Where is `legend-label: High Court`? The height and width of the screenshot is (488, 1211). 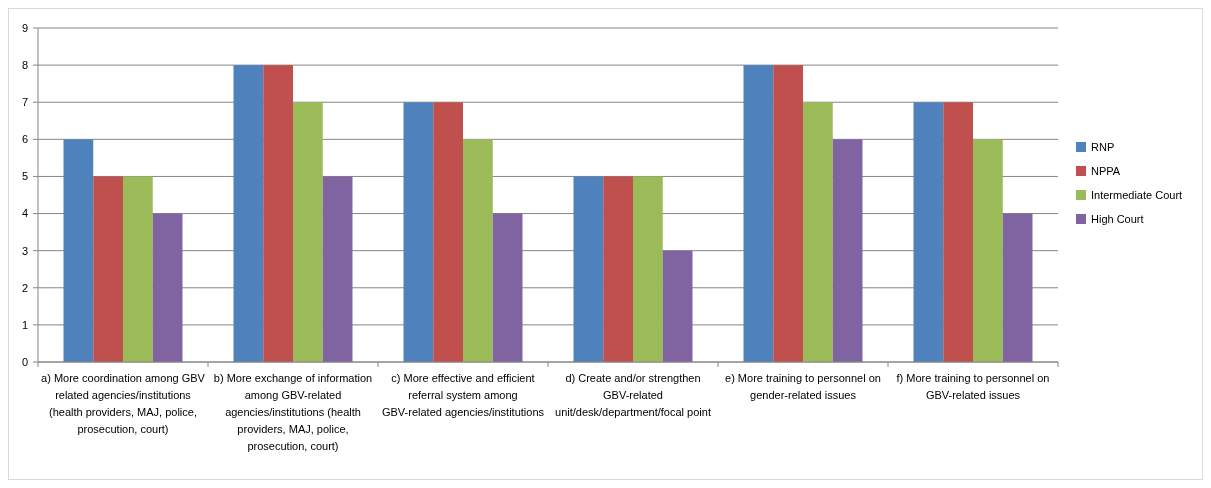 legend-label: High Court is located at coordinates (1117, 218).